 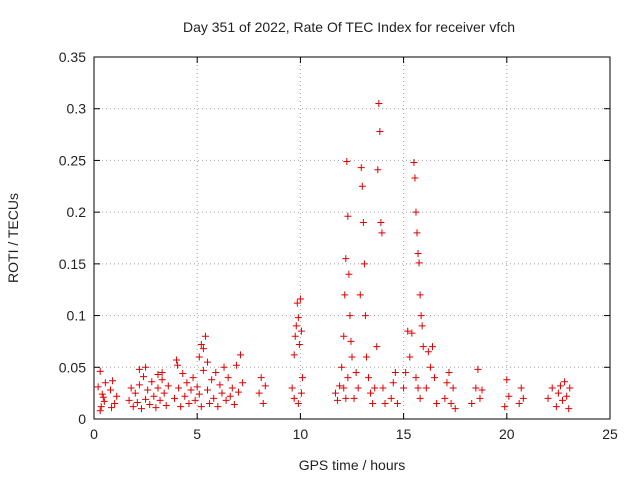 What do you see at coordinates (77, 212) in the screenshot?
I see `y-tick-label: 0.2` at bounding box center [77, 212].